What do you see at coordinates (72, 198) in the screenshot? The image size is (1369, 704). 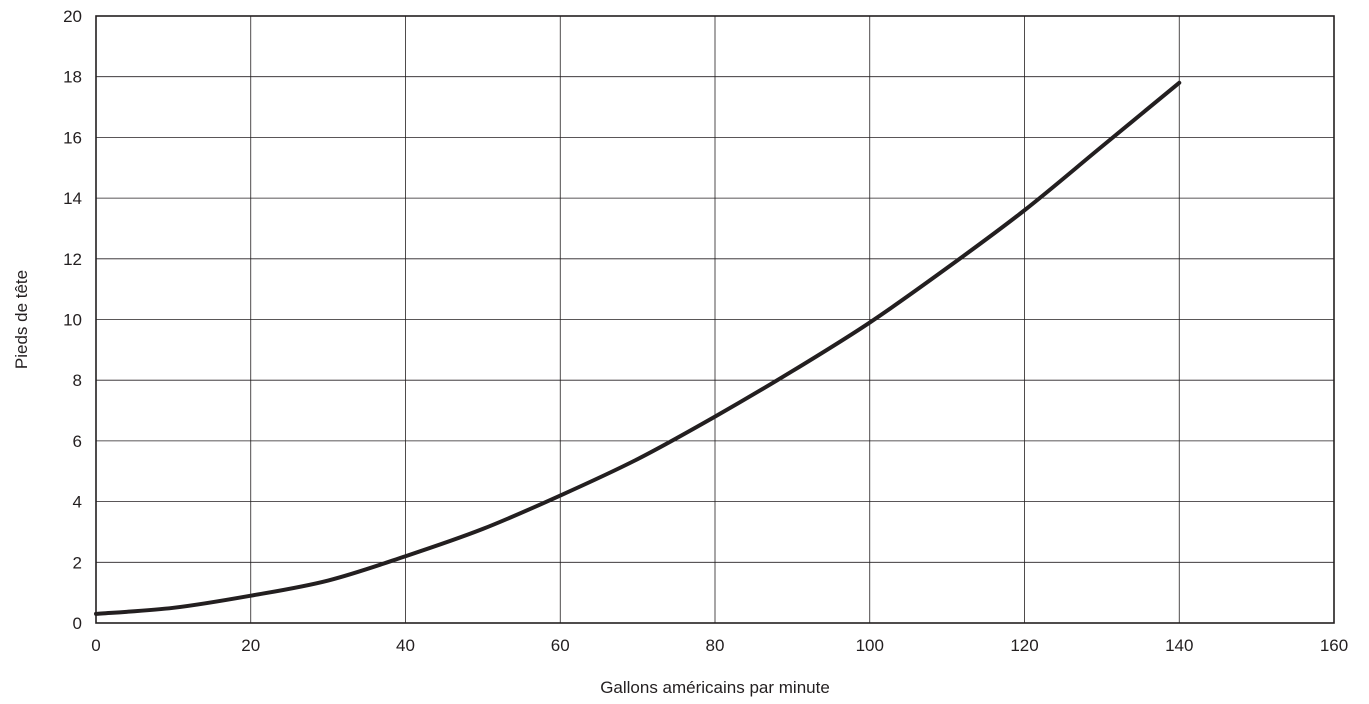 I see `y-tick-label: 14` at bounding box center [72, 198].